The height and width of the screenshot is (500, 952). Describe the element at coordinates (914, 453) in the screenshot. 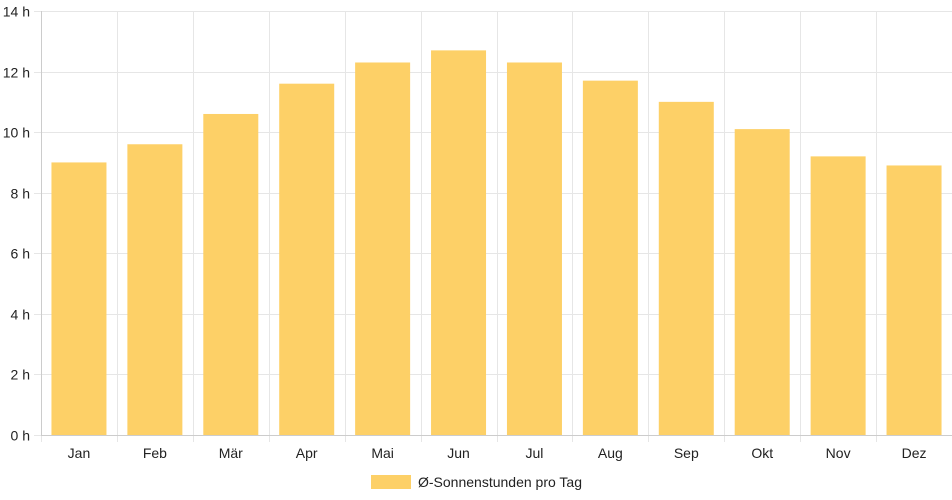

I see `x-tick-label: Dez` at that location.